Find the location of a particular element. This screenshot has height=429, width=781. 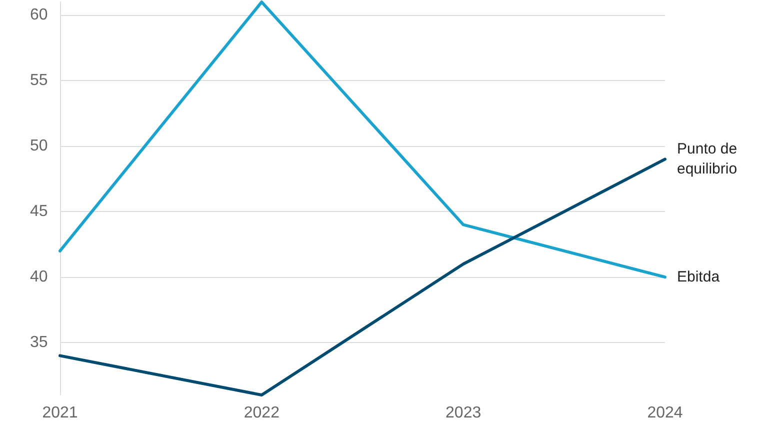

x-tick-label: 2021 is located at coordinates (60, 413).